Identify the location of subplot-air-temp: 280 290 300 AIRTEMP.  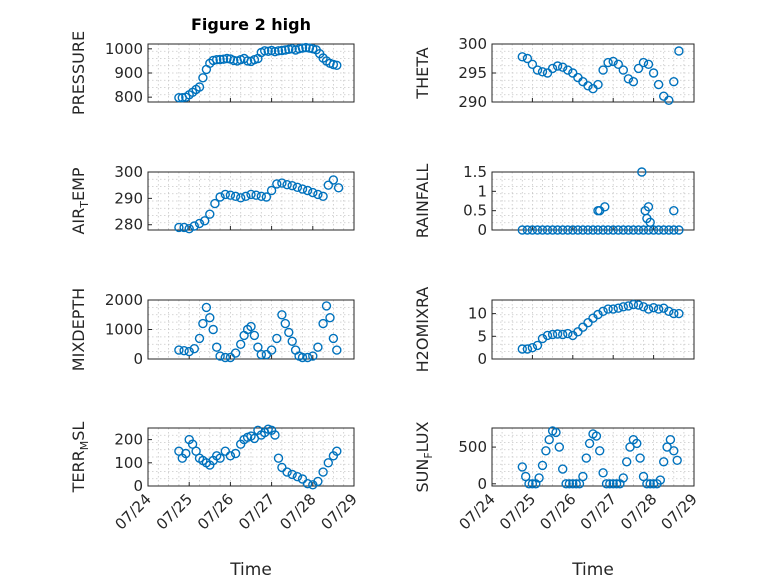
(212, 199).